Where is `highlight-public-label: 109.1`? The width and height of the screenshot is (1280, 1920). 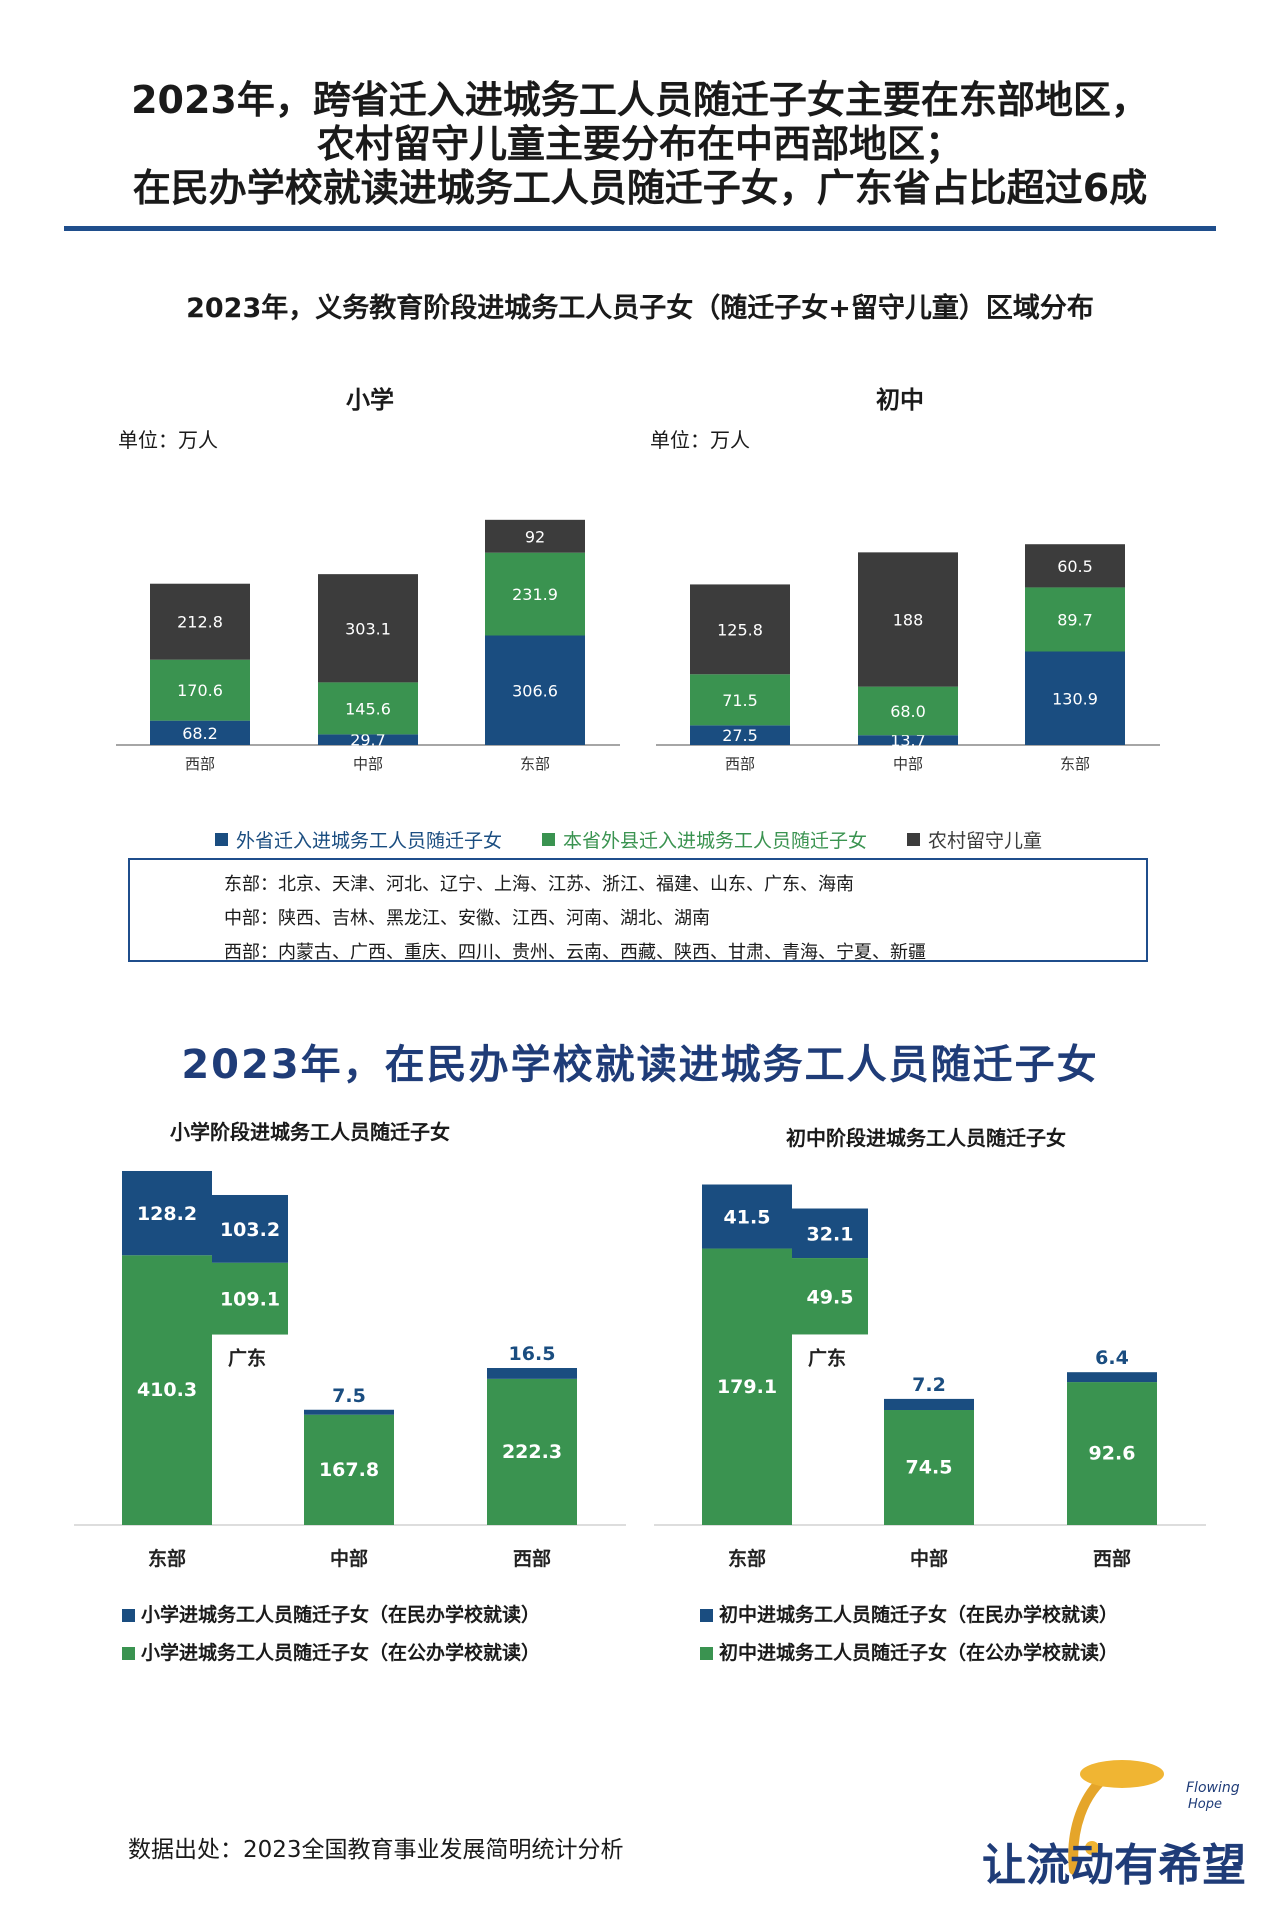
highlight-public-label: 109.1 is located at coordinates (250, 1300).